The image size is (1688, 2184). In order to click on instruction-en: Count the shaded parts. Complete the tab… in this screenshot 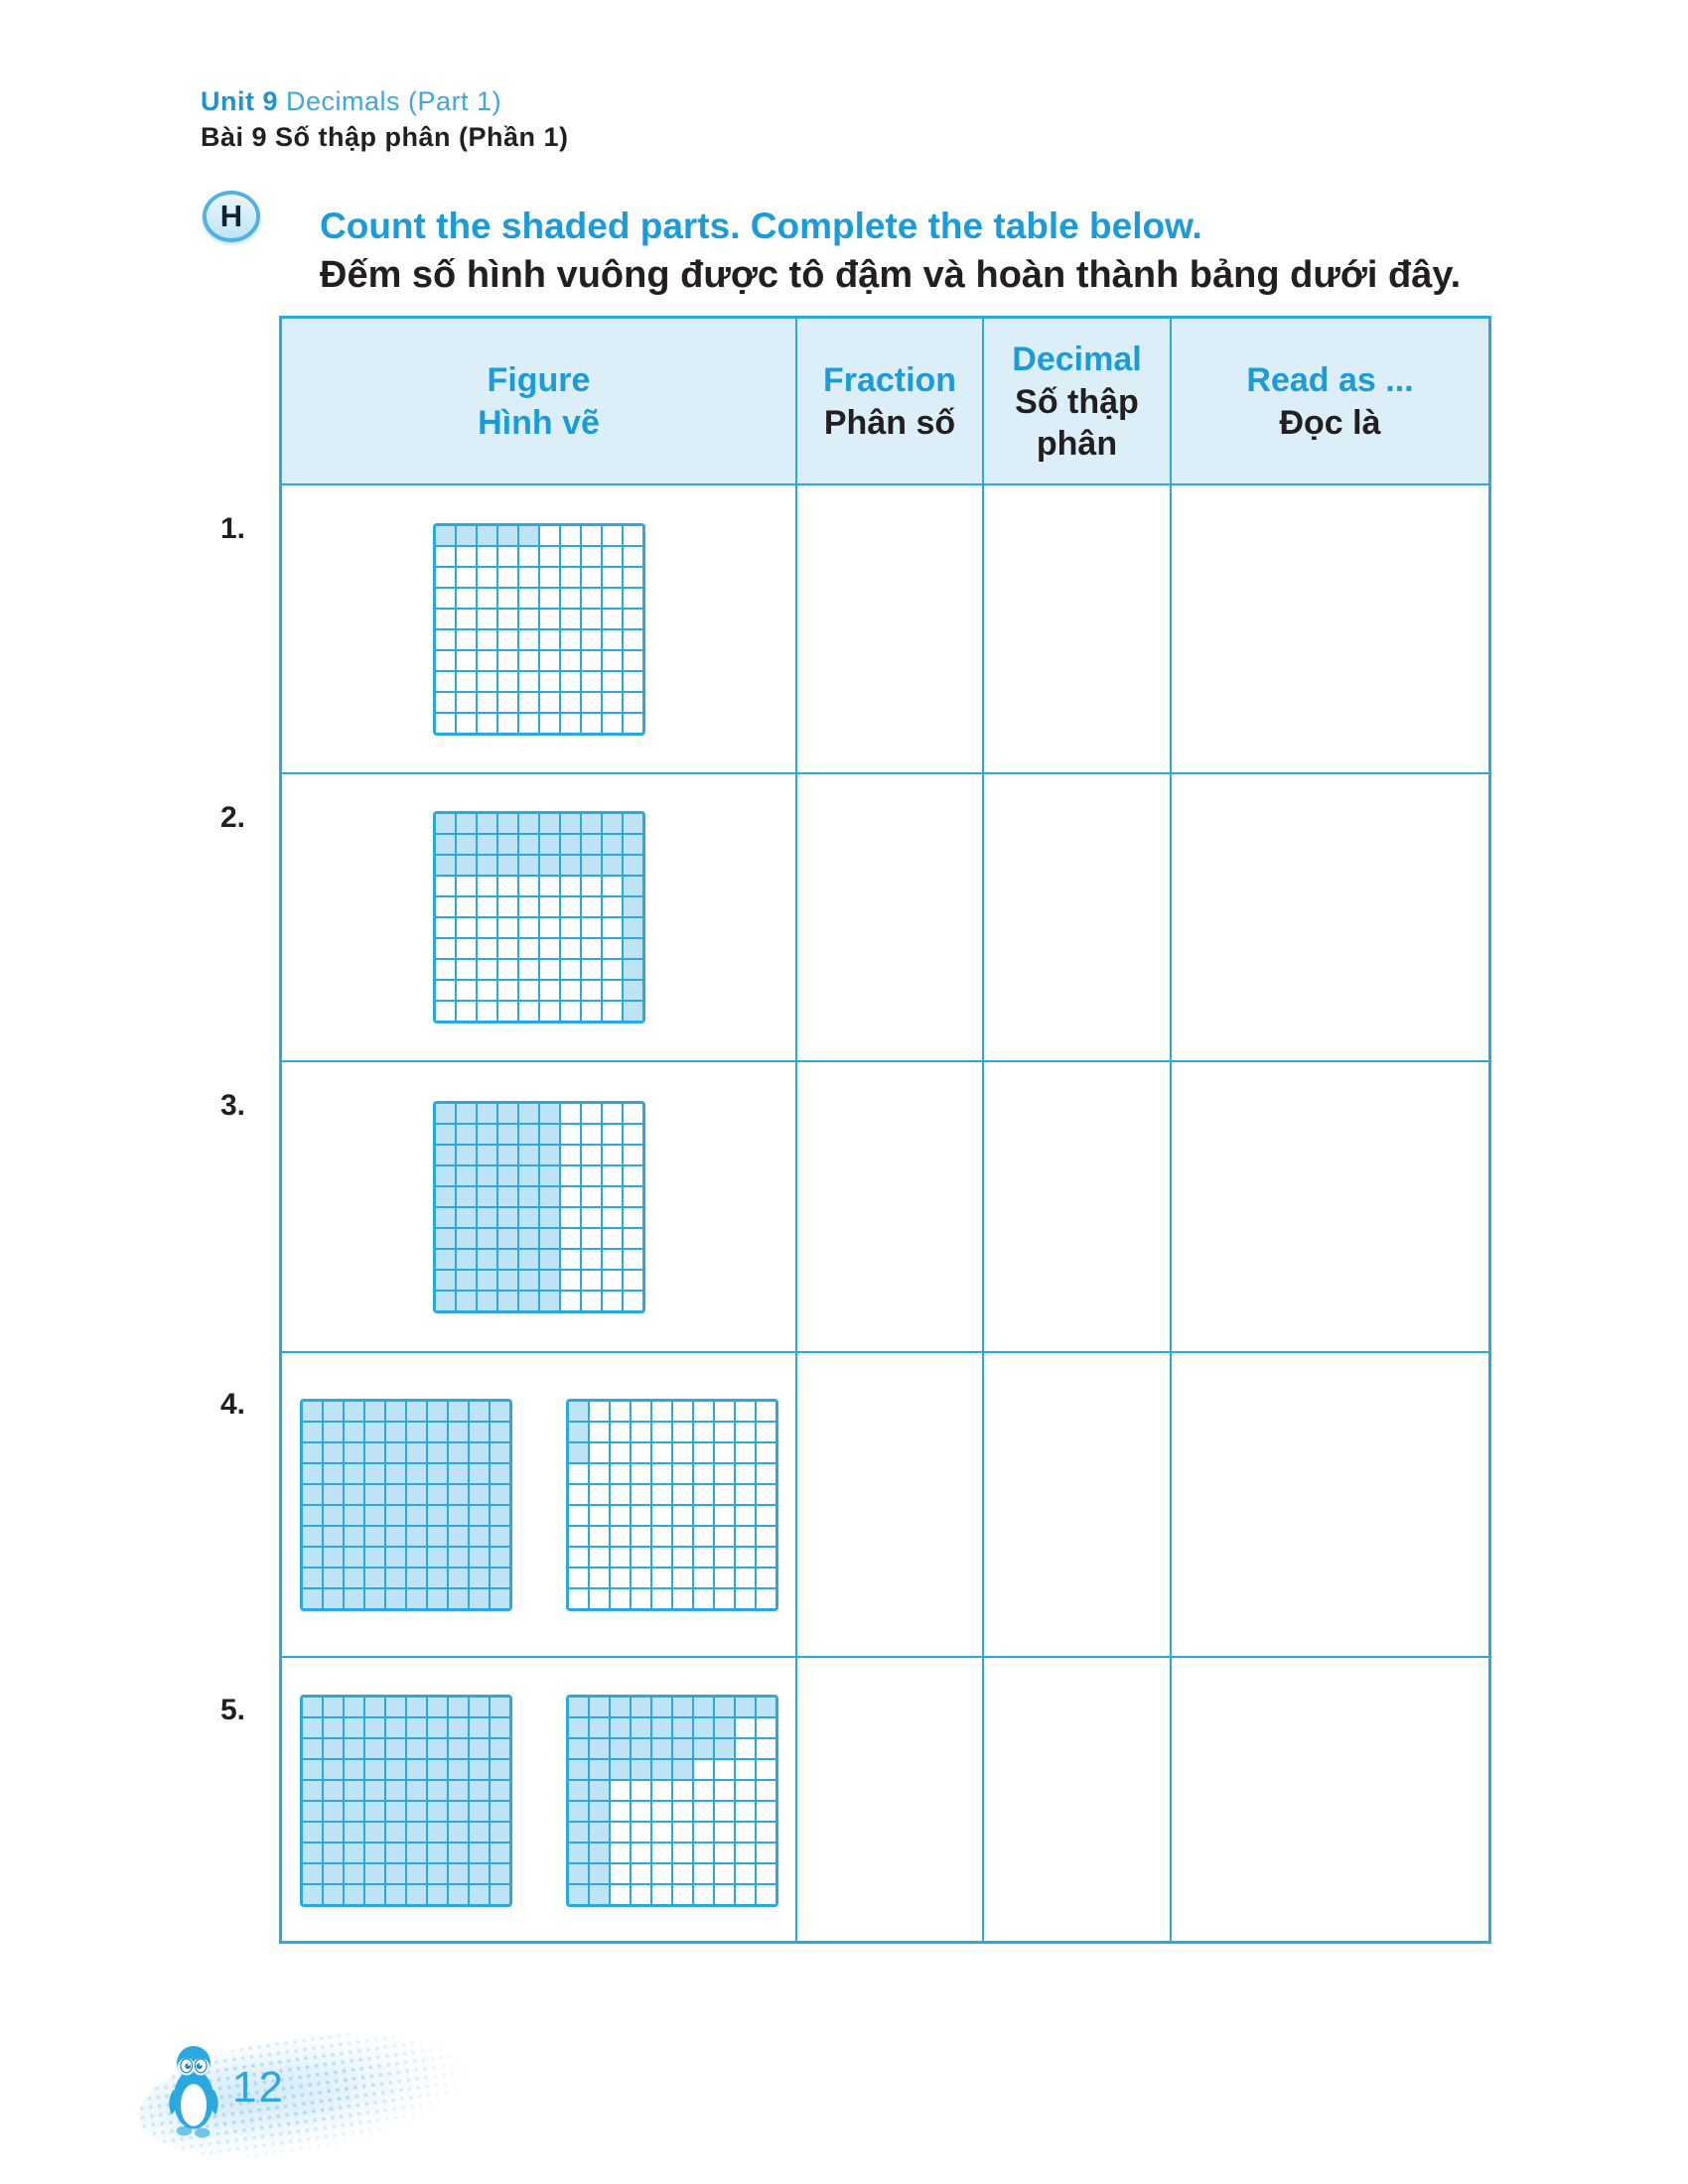, I will do `click(761, 225)`.